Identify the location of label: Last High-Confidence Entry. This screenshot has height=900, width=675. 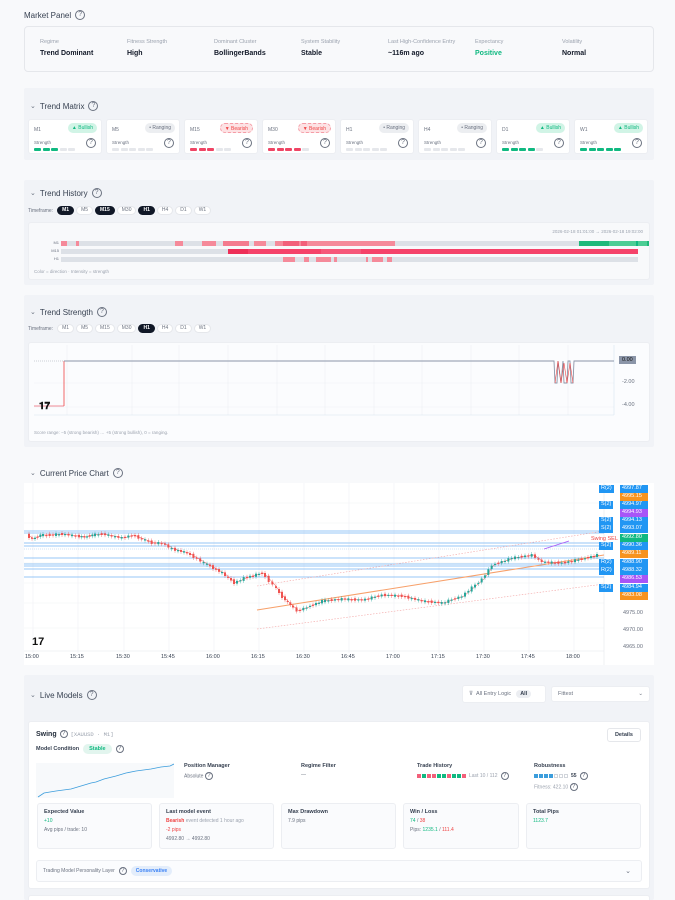
(422, 42).